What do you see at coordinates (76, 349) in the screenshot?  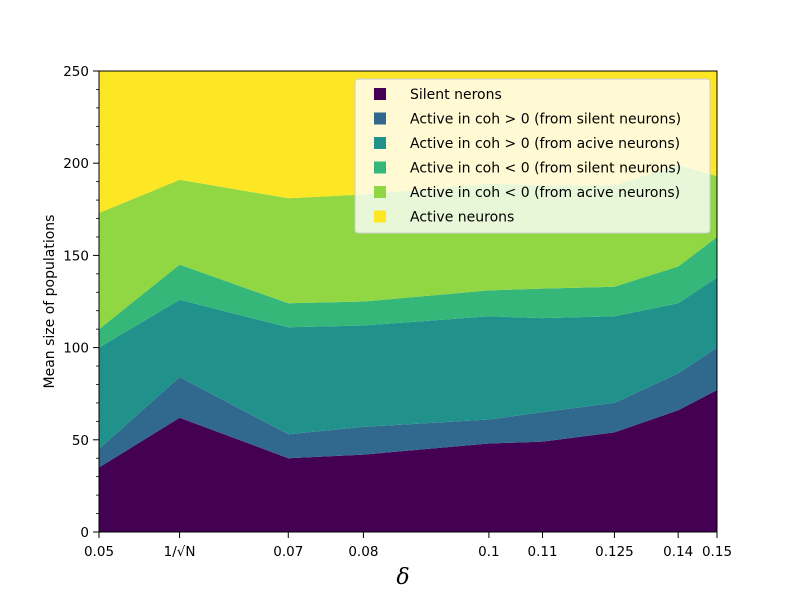 I see `y-tick-label: 100` at bounding box center [76, 349].